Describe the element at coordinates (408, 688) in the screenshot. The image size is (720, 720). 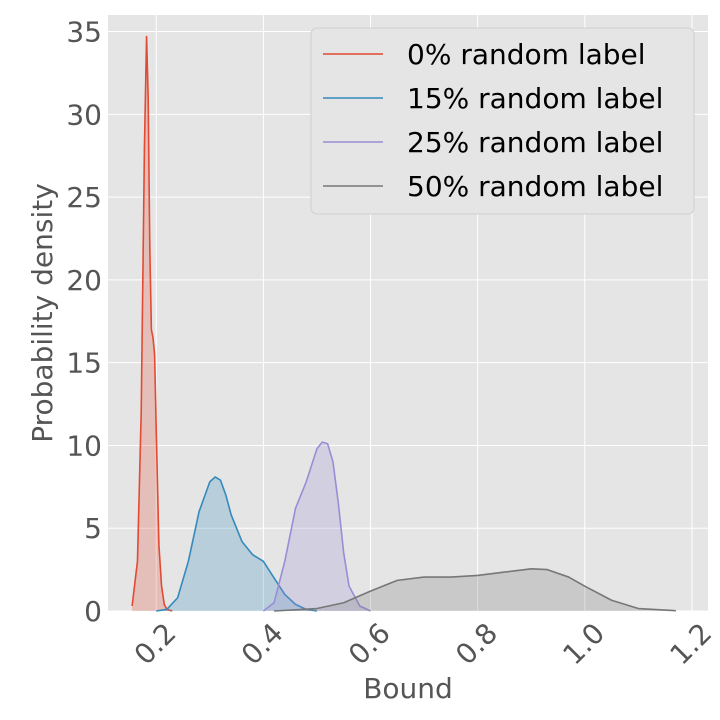
I see `x-axis-label: Bound` at that location.